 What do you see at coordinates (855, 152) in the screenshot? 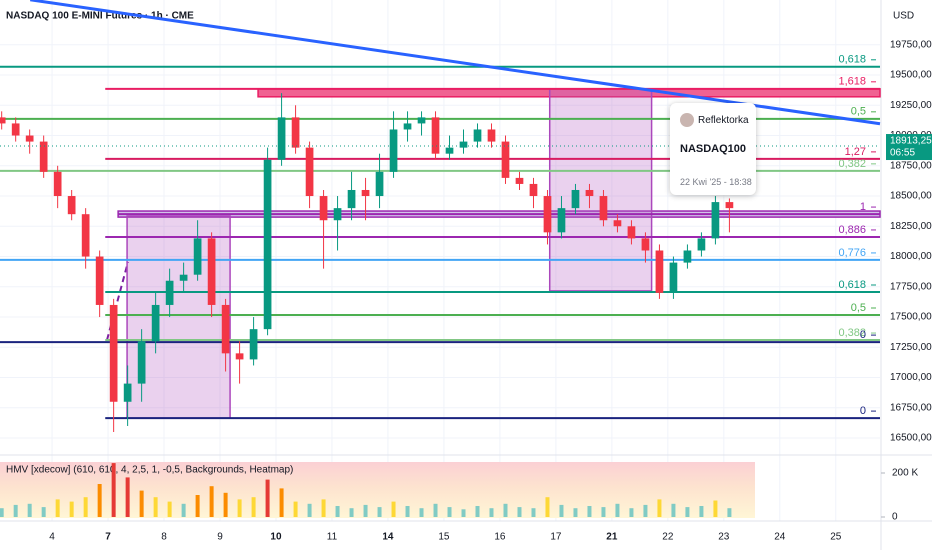
I see `fib-level-label: 1,27` at bounding box center [855, 152].